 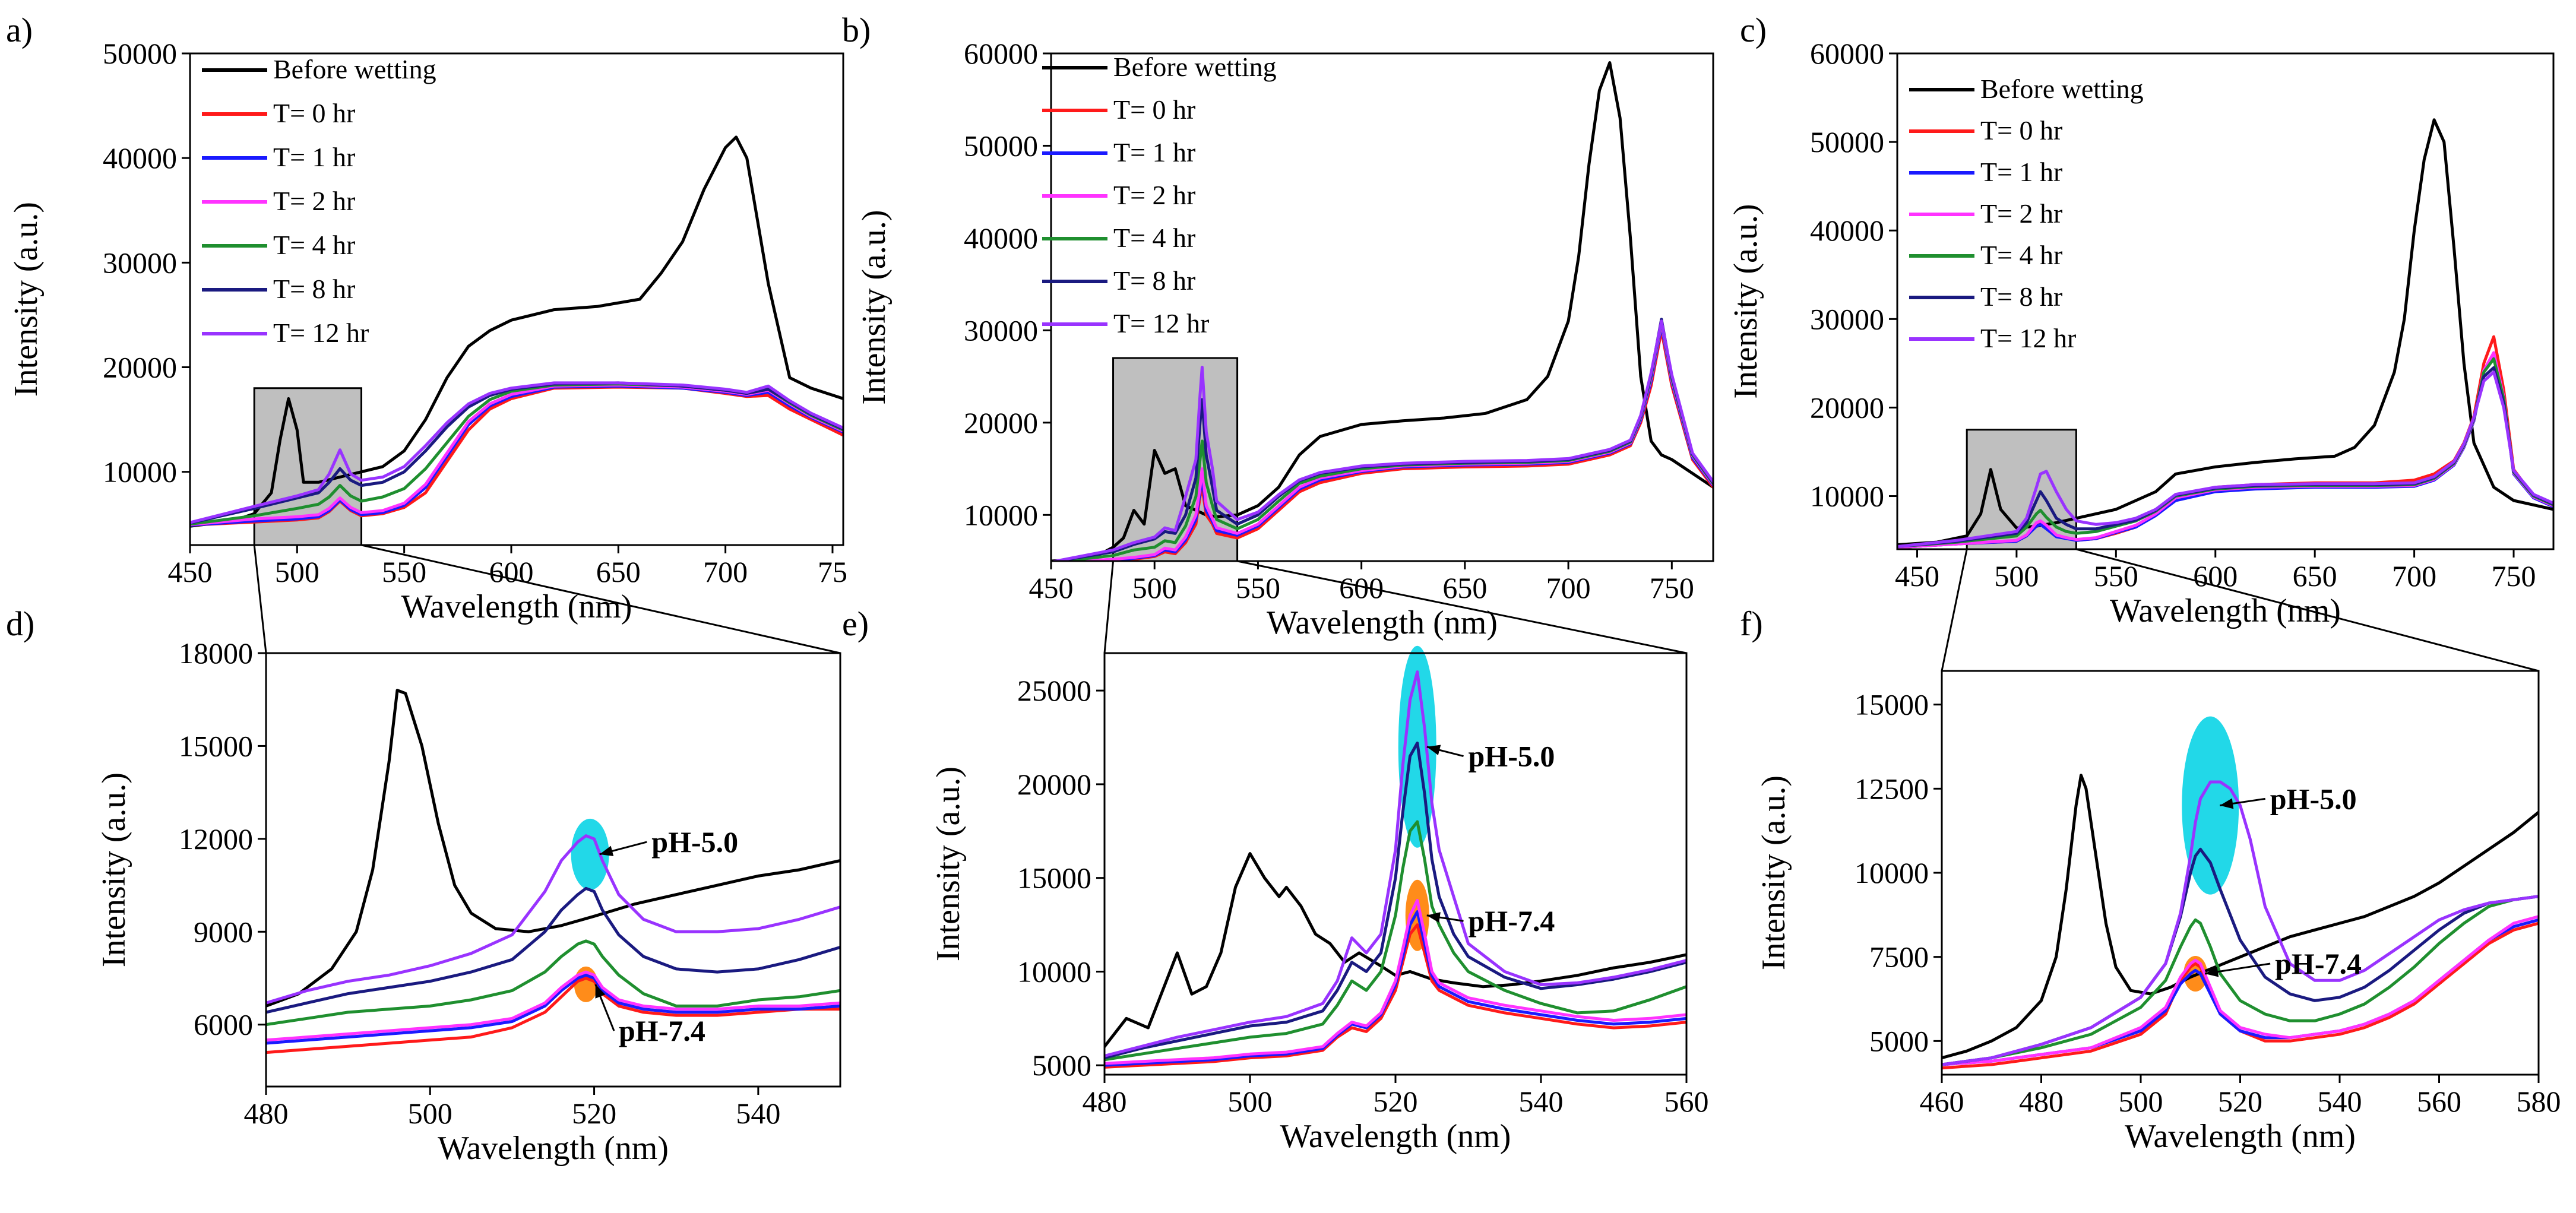 I want to click on y-tick-label: 6000, so click(x=223, y=1024).